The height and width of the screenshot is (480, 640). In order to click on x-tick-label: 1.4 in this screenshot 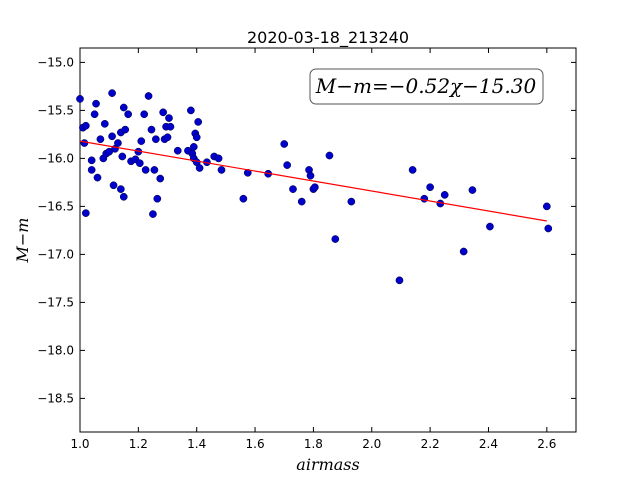, I will do `click(196, 444)`.